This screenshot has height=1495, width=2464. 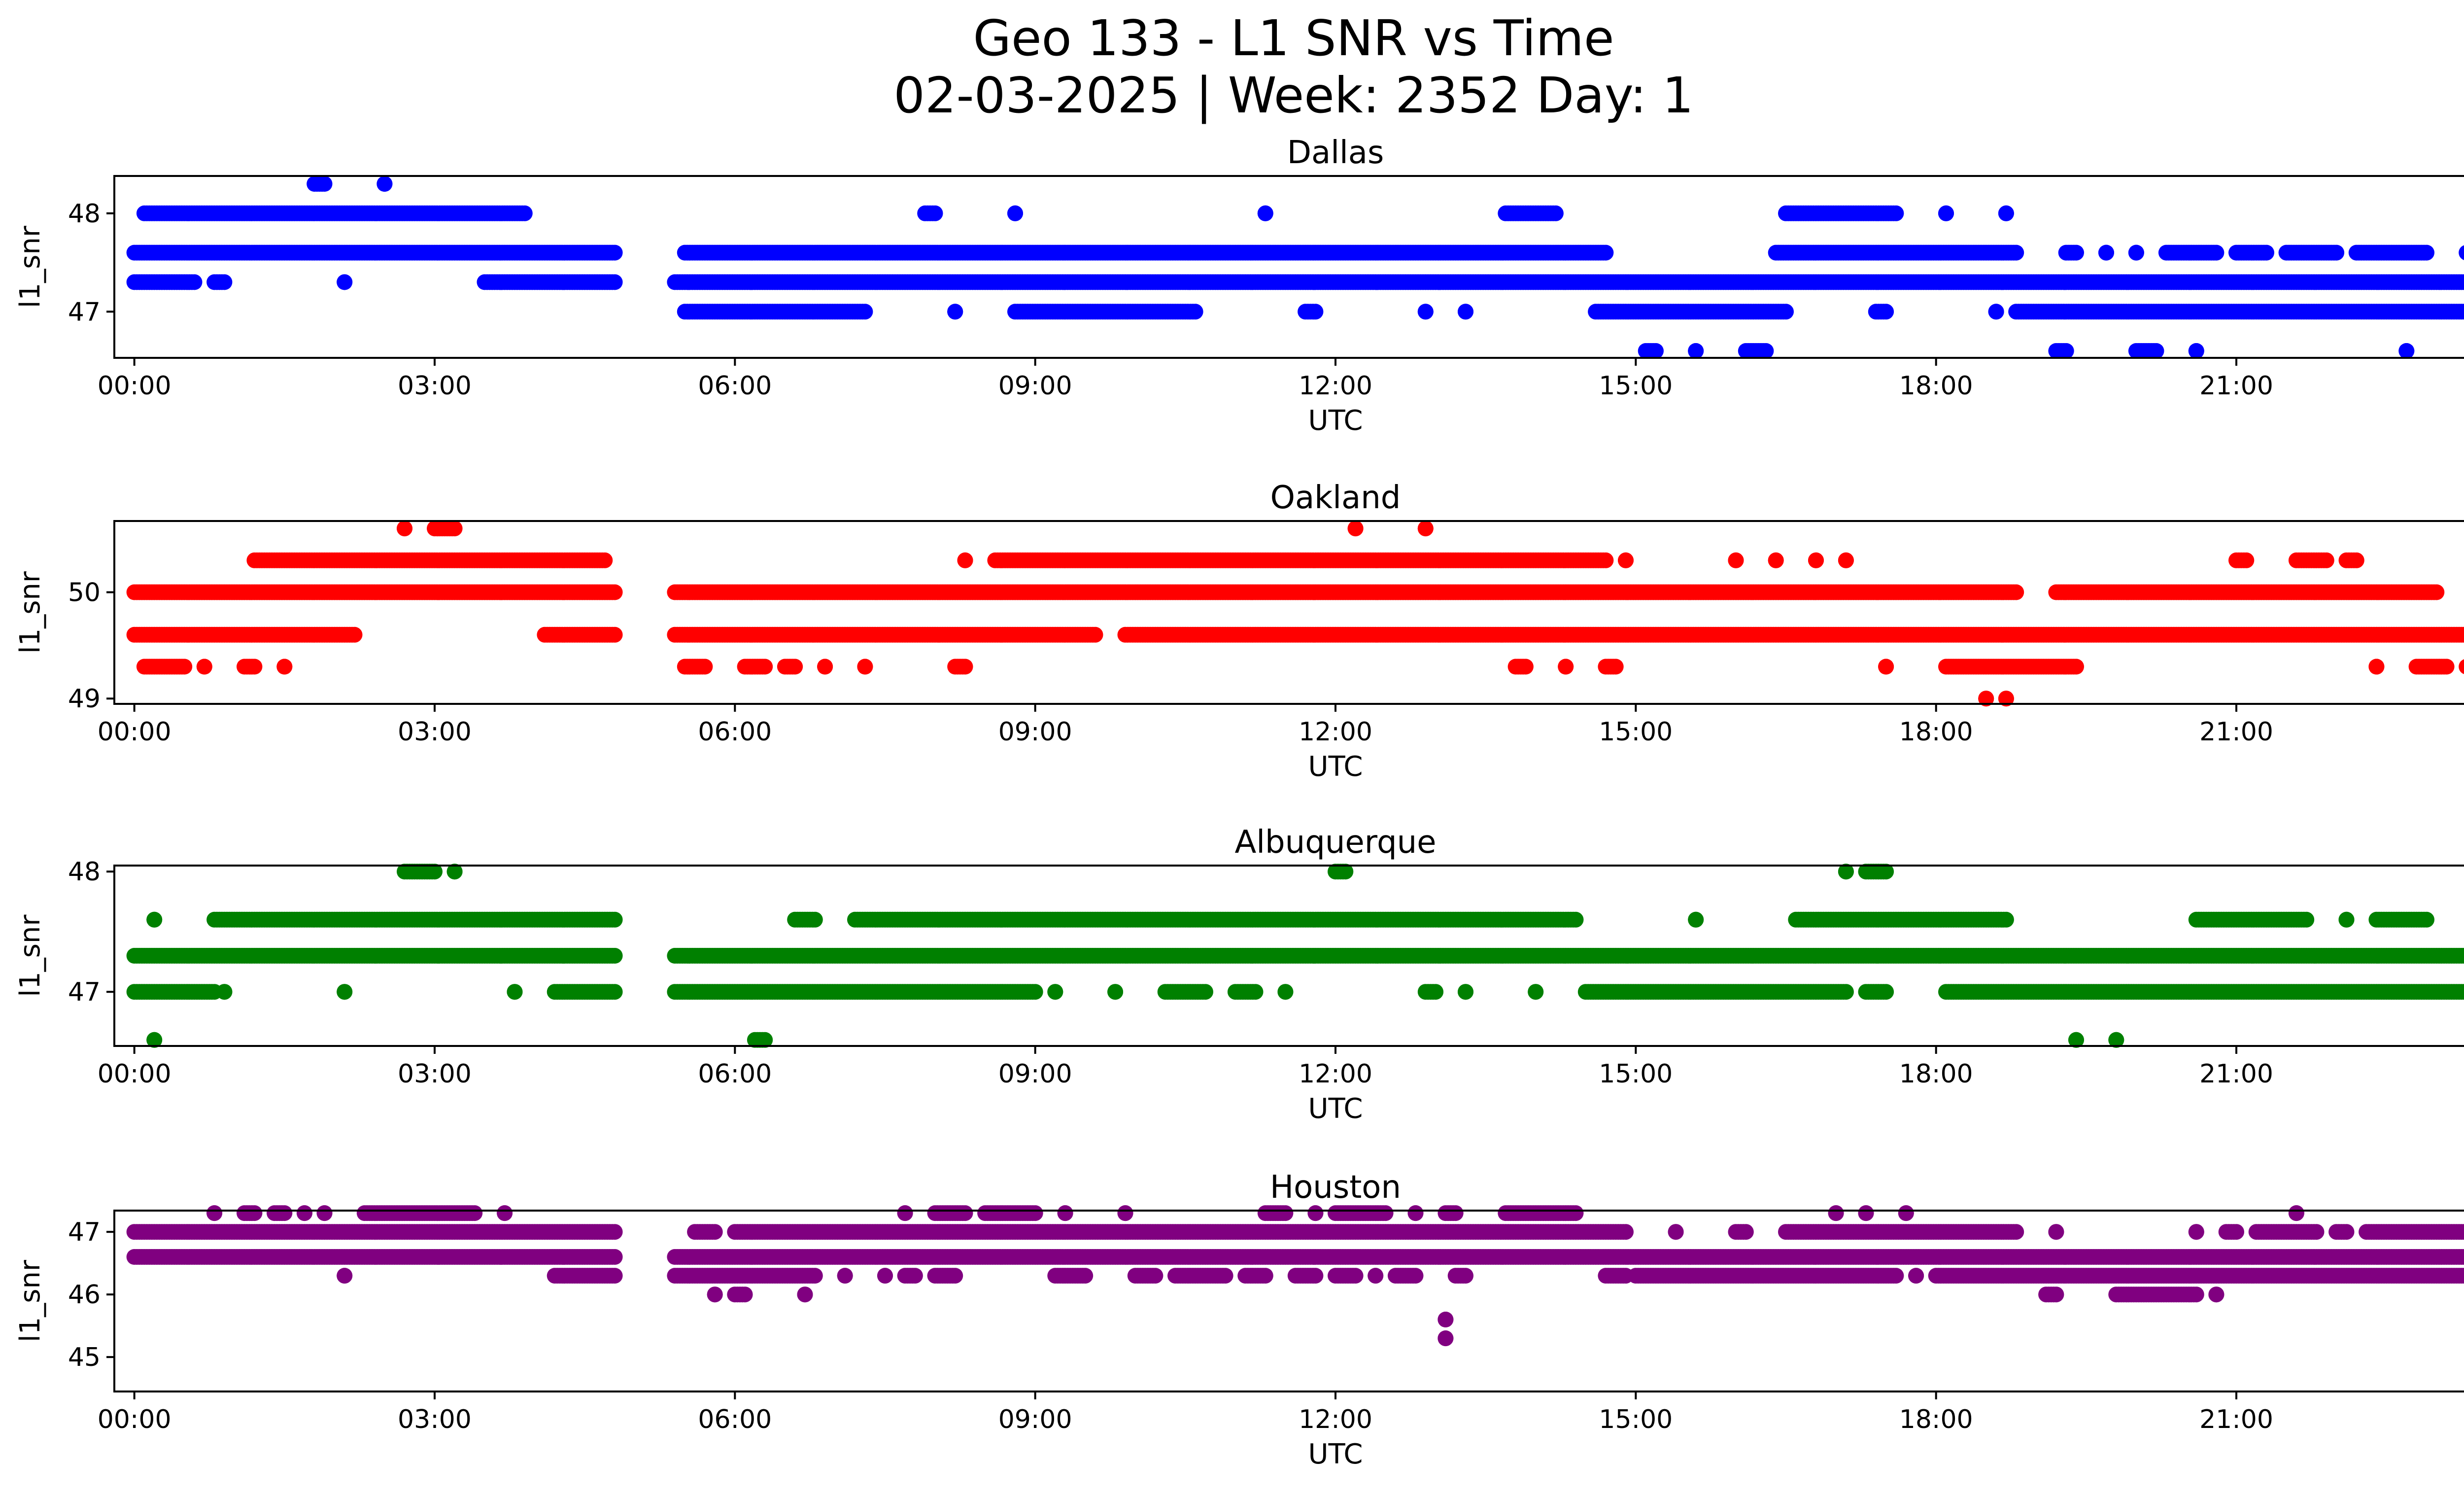 I want to click on x-tick-label: 03:00, so click(x=435, y=732).